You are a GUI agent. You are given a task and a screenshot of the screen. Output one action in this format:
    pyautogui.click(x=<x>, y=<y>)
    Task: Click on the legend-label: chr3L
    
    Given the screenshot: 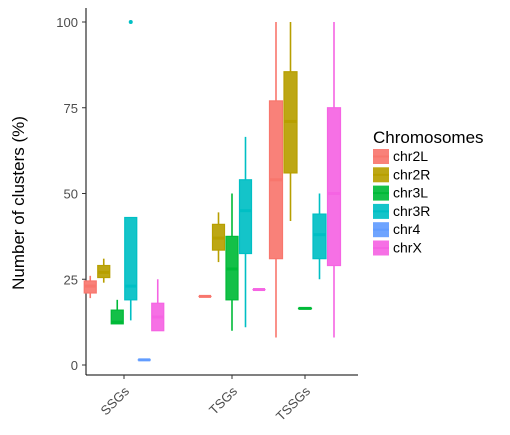 What is the action you would take?
    pyautogui.click(x=410, y=193)
    